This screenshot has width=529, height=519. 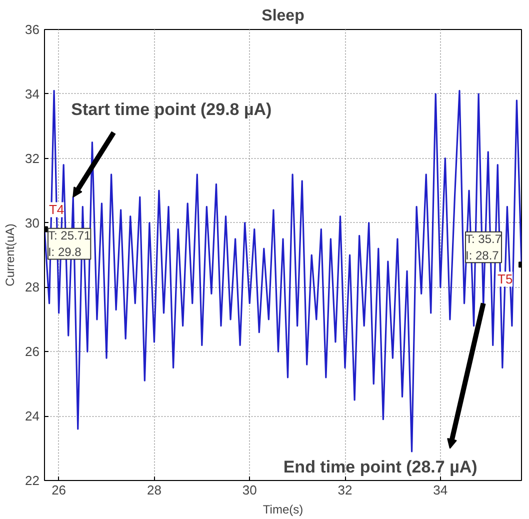 What do you see at coordinates (249, 490) in the screenshot?
I see `x-tick-label: 30` at bounding box center [249, 490].